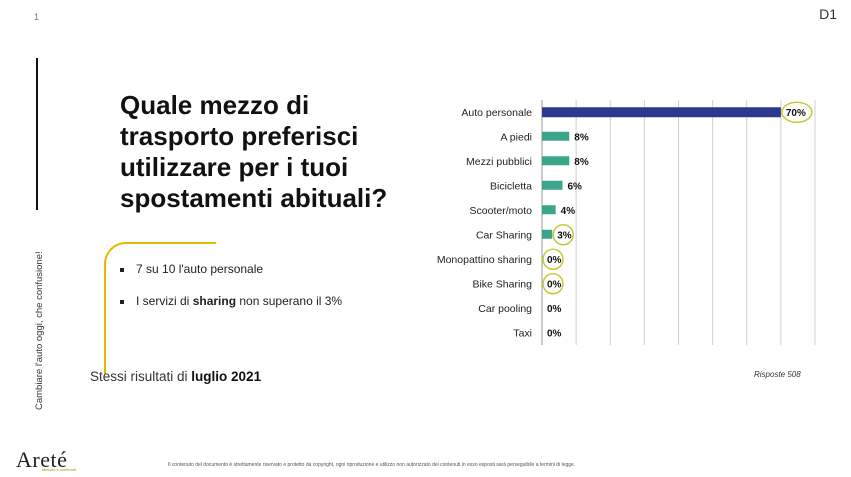 This screenshot has width=851, height=477. What do you see at coordinates (574, 186) in the screenshot?
I see `value-label: 6%` at bounding box center [574, 186].